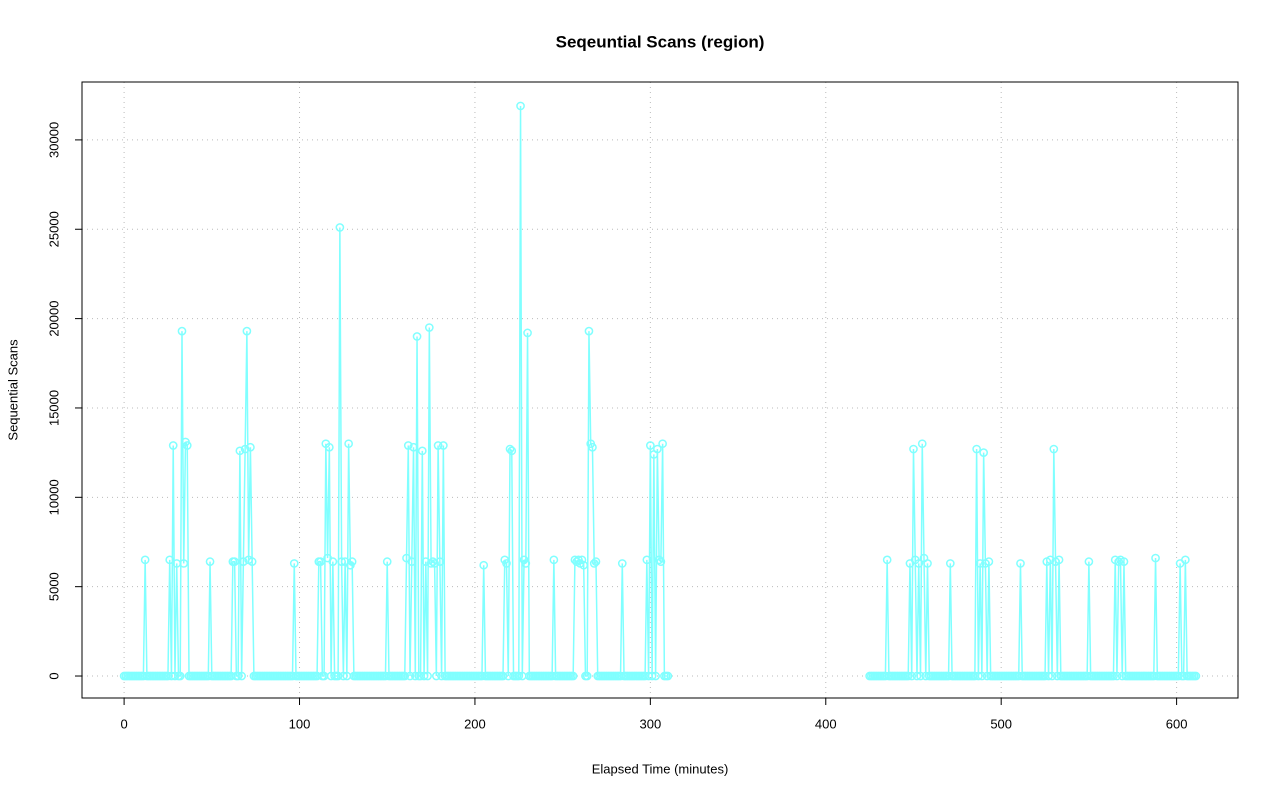 The width and height of the screenshot is (1280, 801). Describe the element at coordinates (53, 319) in the screenshot. I see `y-tick-label: 20000` at that location.